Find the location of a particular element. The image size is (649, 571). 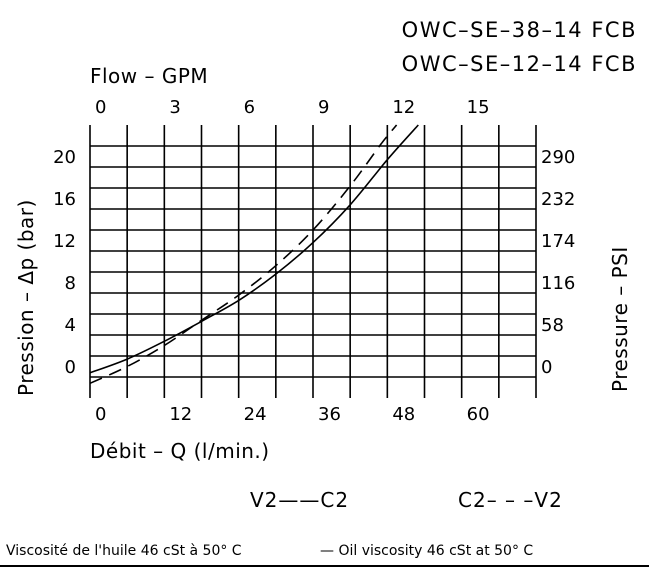

x-tick-top: 0 is located at coordinates (100, 107).